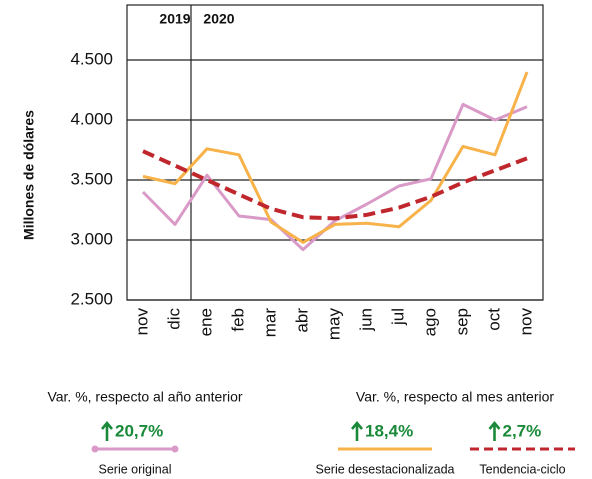  I want to click on legend-label: Serie original, so click(135, 469).